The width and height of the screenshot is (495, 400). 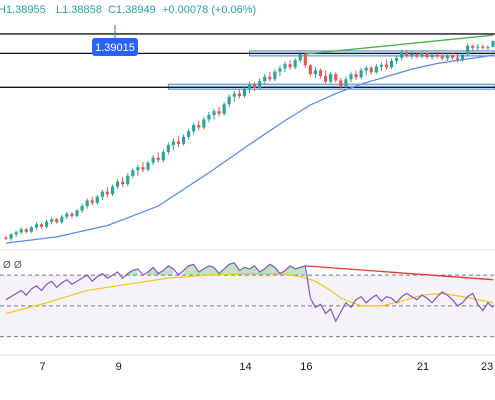 What do you see at coordinates (18, 265) in the screenshot?
I see `rsi-param-2: Ø` at bounding box center [18, 265].